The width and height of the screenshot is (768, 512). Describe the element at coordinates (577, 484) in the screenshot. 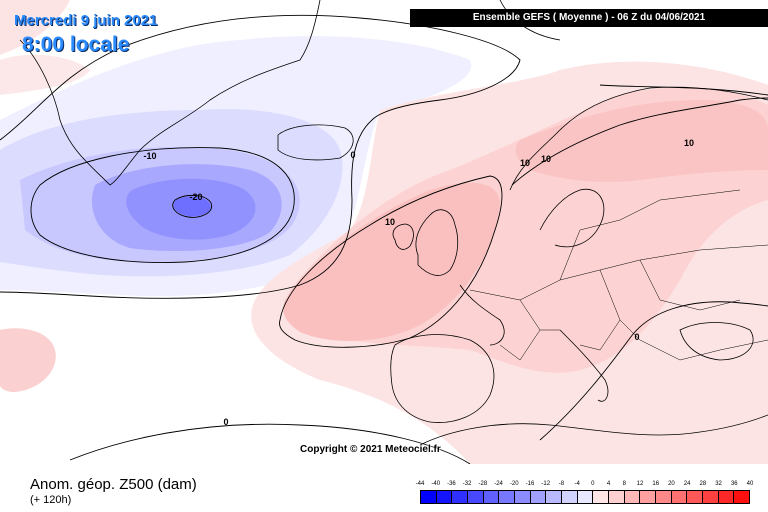

I see `color-scale-tick-label: -4` at that location.